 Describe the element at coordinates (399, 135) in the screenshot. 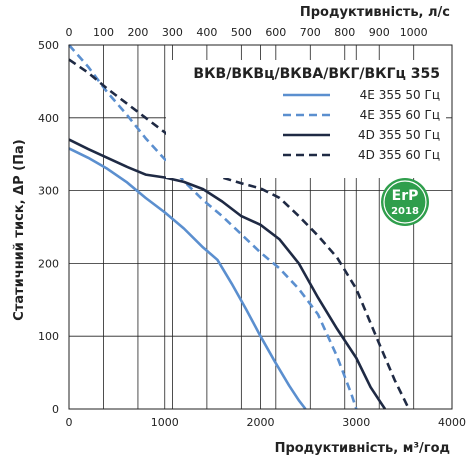

I see `legend-label-3: 4D 355 50 Гц` at that location.